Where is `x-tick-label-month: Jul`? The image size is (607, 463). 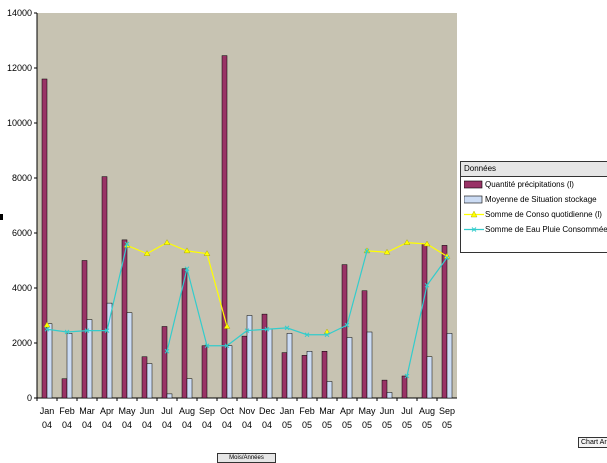 x-tick-label-month: Jul is located at coordinates (407, 411).